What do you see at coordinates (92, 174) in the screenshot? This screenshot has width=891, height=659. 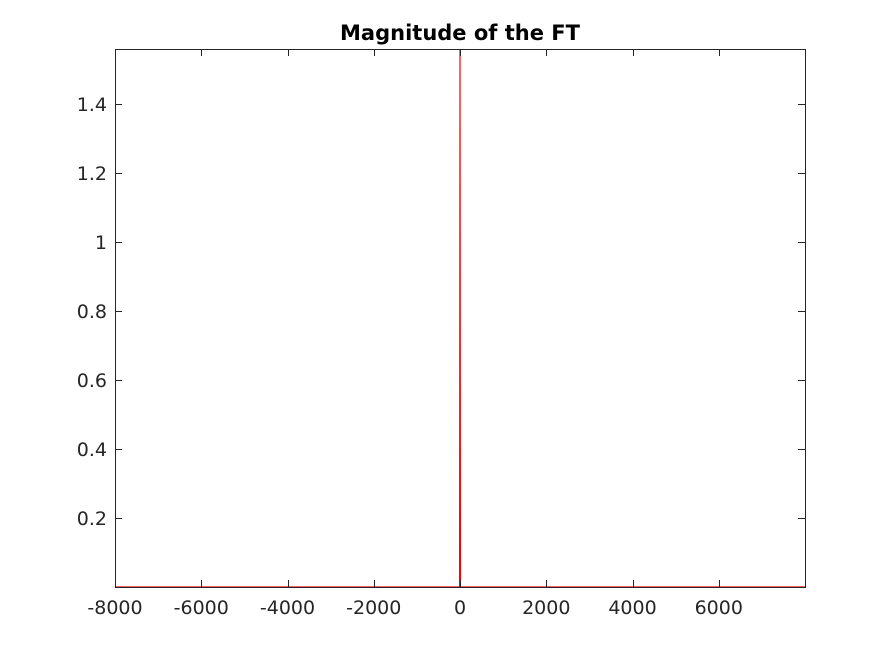 I see `y-tick-label: 1.2` at bounding box center [92, 174].